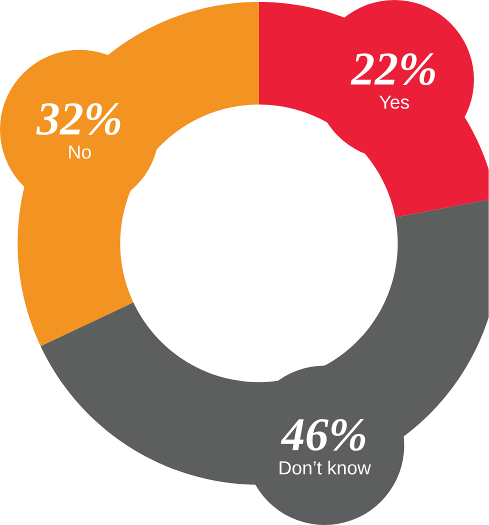 The height and width of the screenshot is (525, 489). What do you see at coordinates (393, 69) in the screenshot?
I see `data-label: 22%` at bounding box center [393, 69].